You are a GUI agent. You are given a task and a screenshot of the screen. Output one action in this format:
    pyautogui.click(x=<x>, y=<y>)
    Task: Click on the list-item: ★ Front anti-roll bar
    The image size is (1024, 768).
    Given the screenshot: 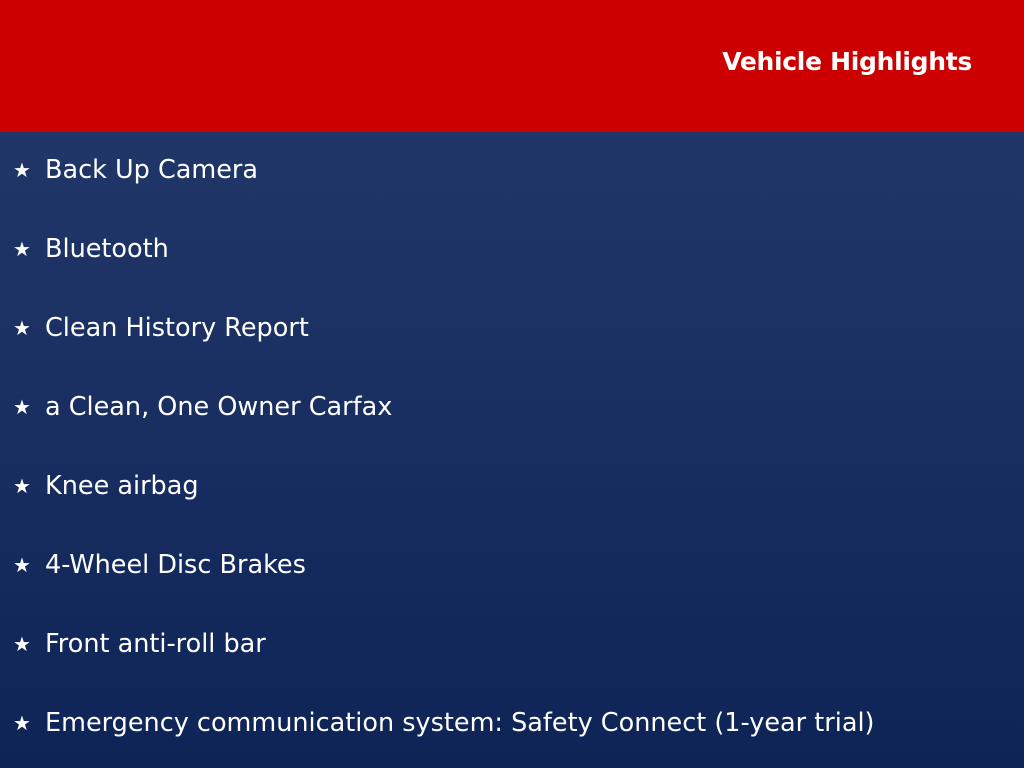 What is the action you would take?
    pyautogui.click(x=512, y=643)
    